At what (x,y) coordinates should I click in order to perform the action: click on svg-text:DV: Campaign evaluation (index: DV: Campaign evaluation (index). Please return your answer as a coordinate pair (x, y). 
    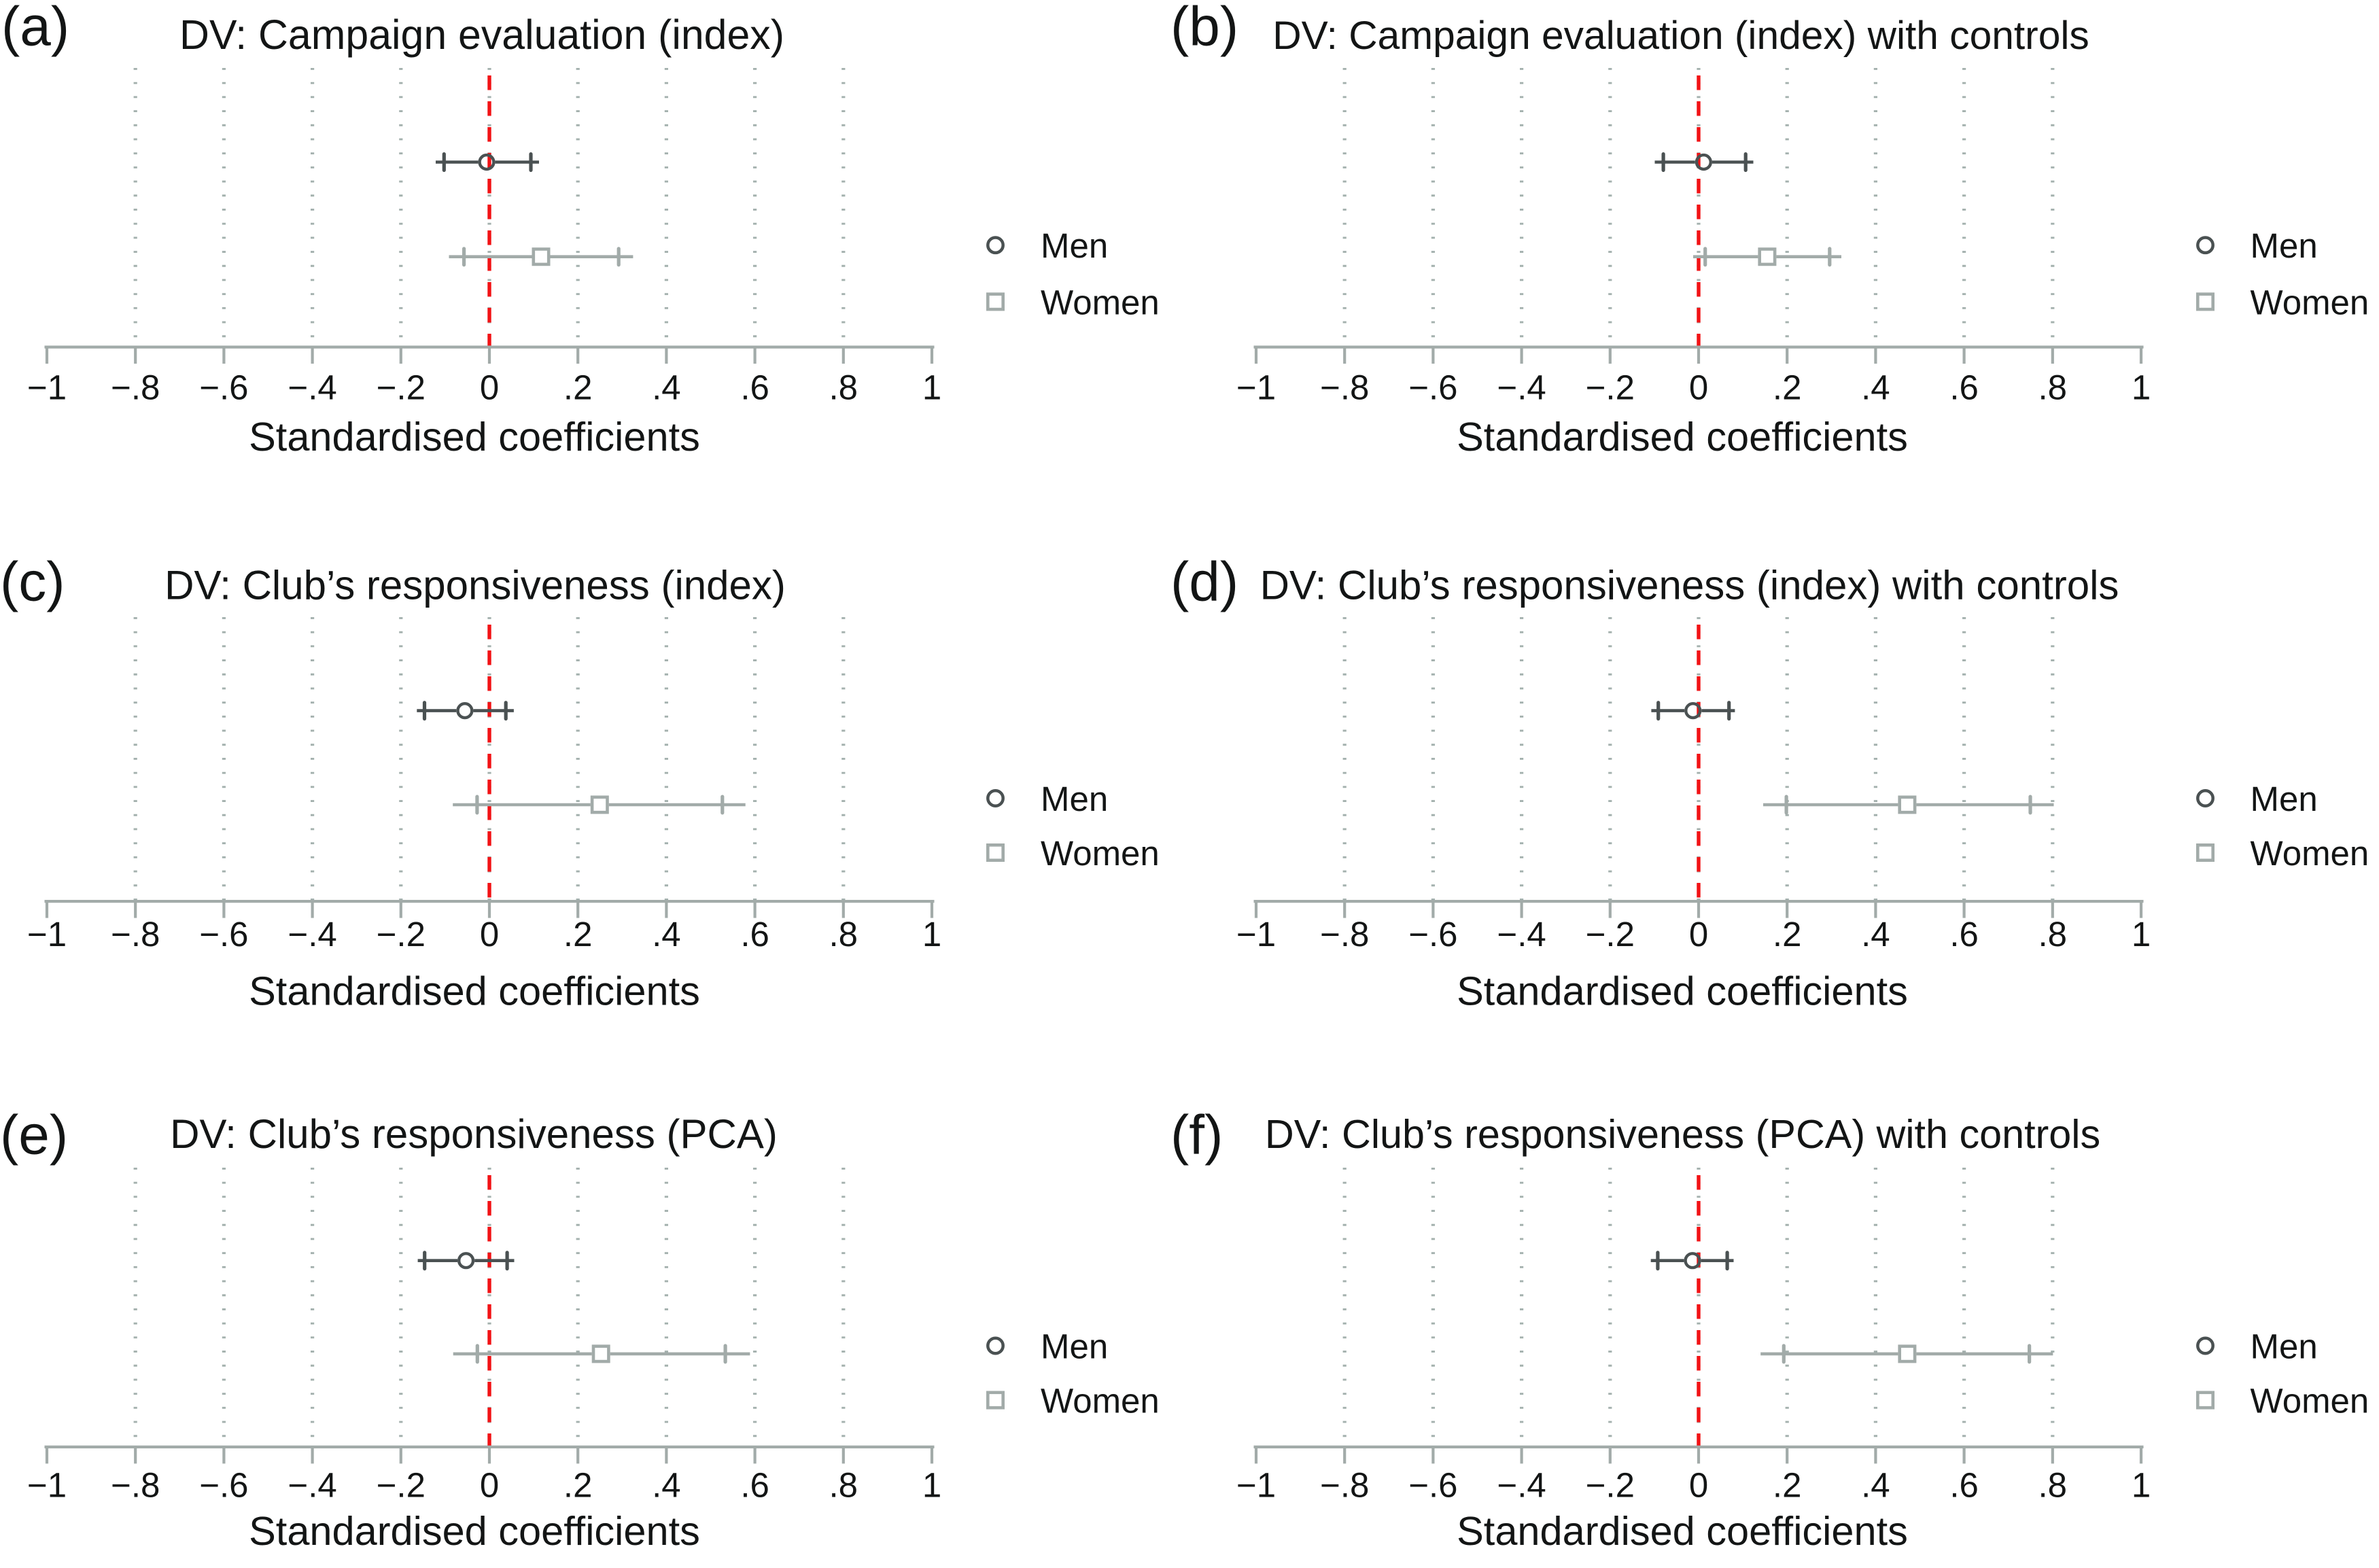
    Looking at the image, I should click on (481, 35).